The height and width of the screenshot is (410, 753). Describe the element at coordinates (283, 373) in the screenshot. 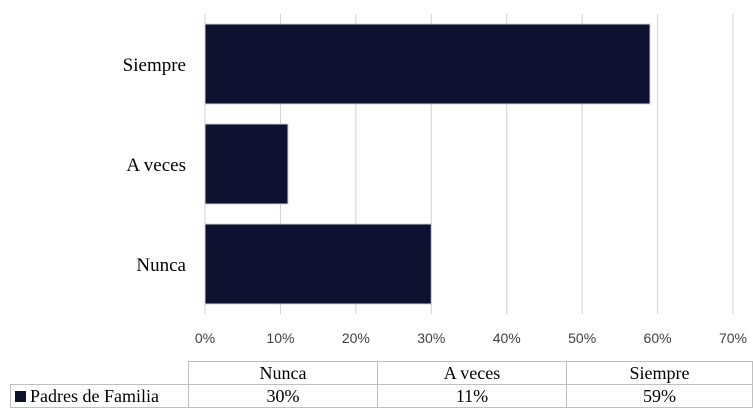

I see `data-table-column-header: Nunca` at that location.